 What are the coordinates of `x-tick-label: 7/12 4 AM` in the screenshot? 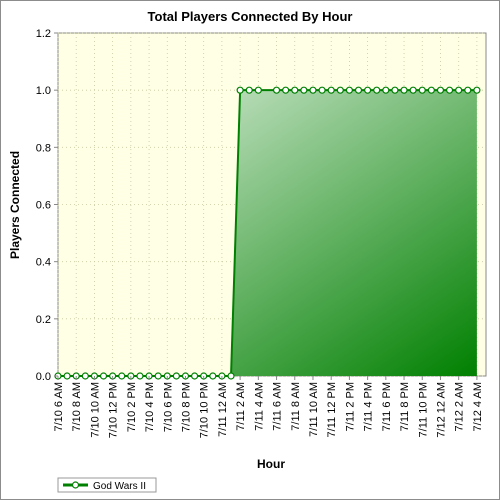 It's located at (478, 407).